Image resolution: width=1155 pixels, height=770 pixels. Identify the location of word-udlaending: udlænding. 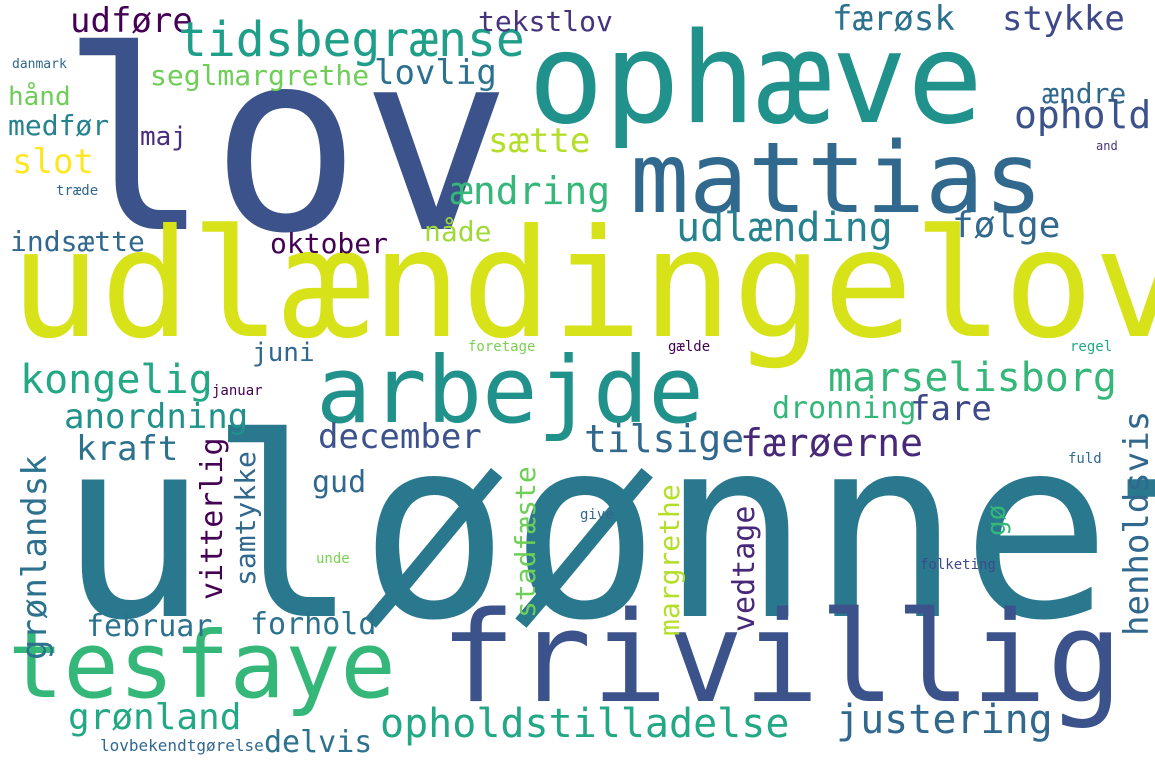
(784, 228).